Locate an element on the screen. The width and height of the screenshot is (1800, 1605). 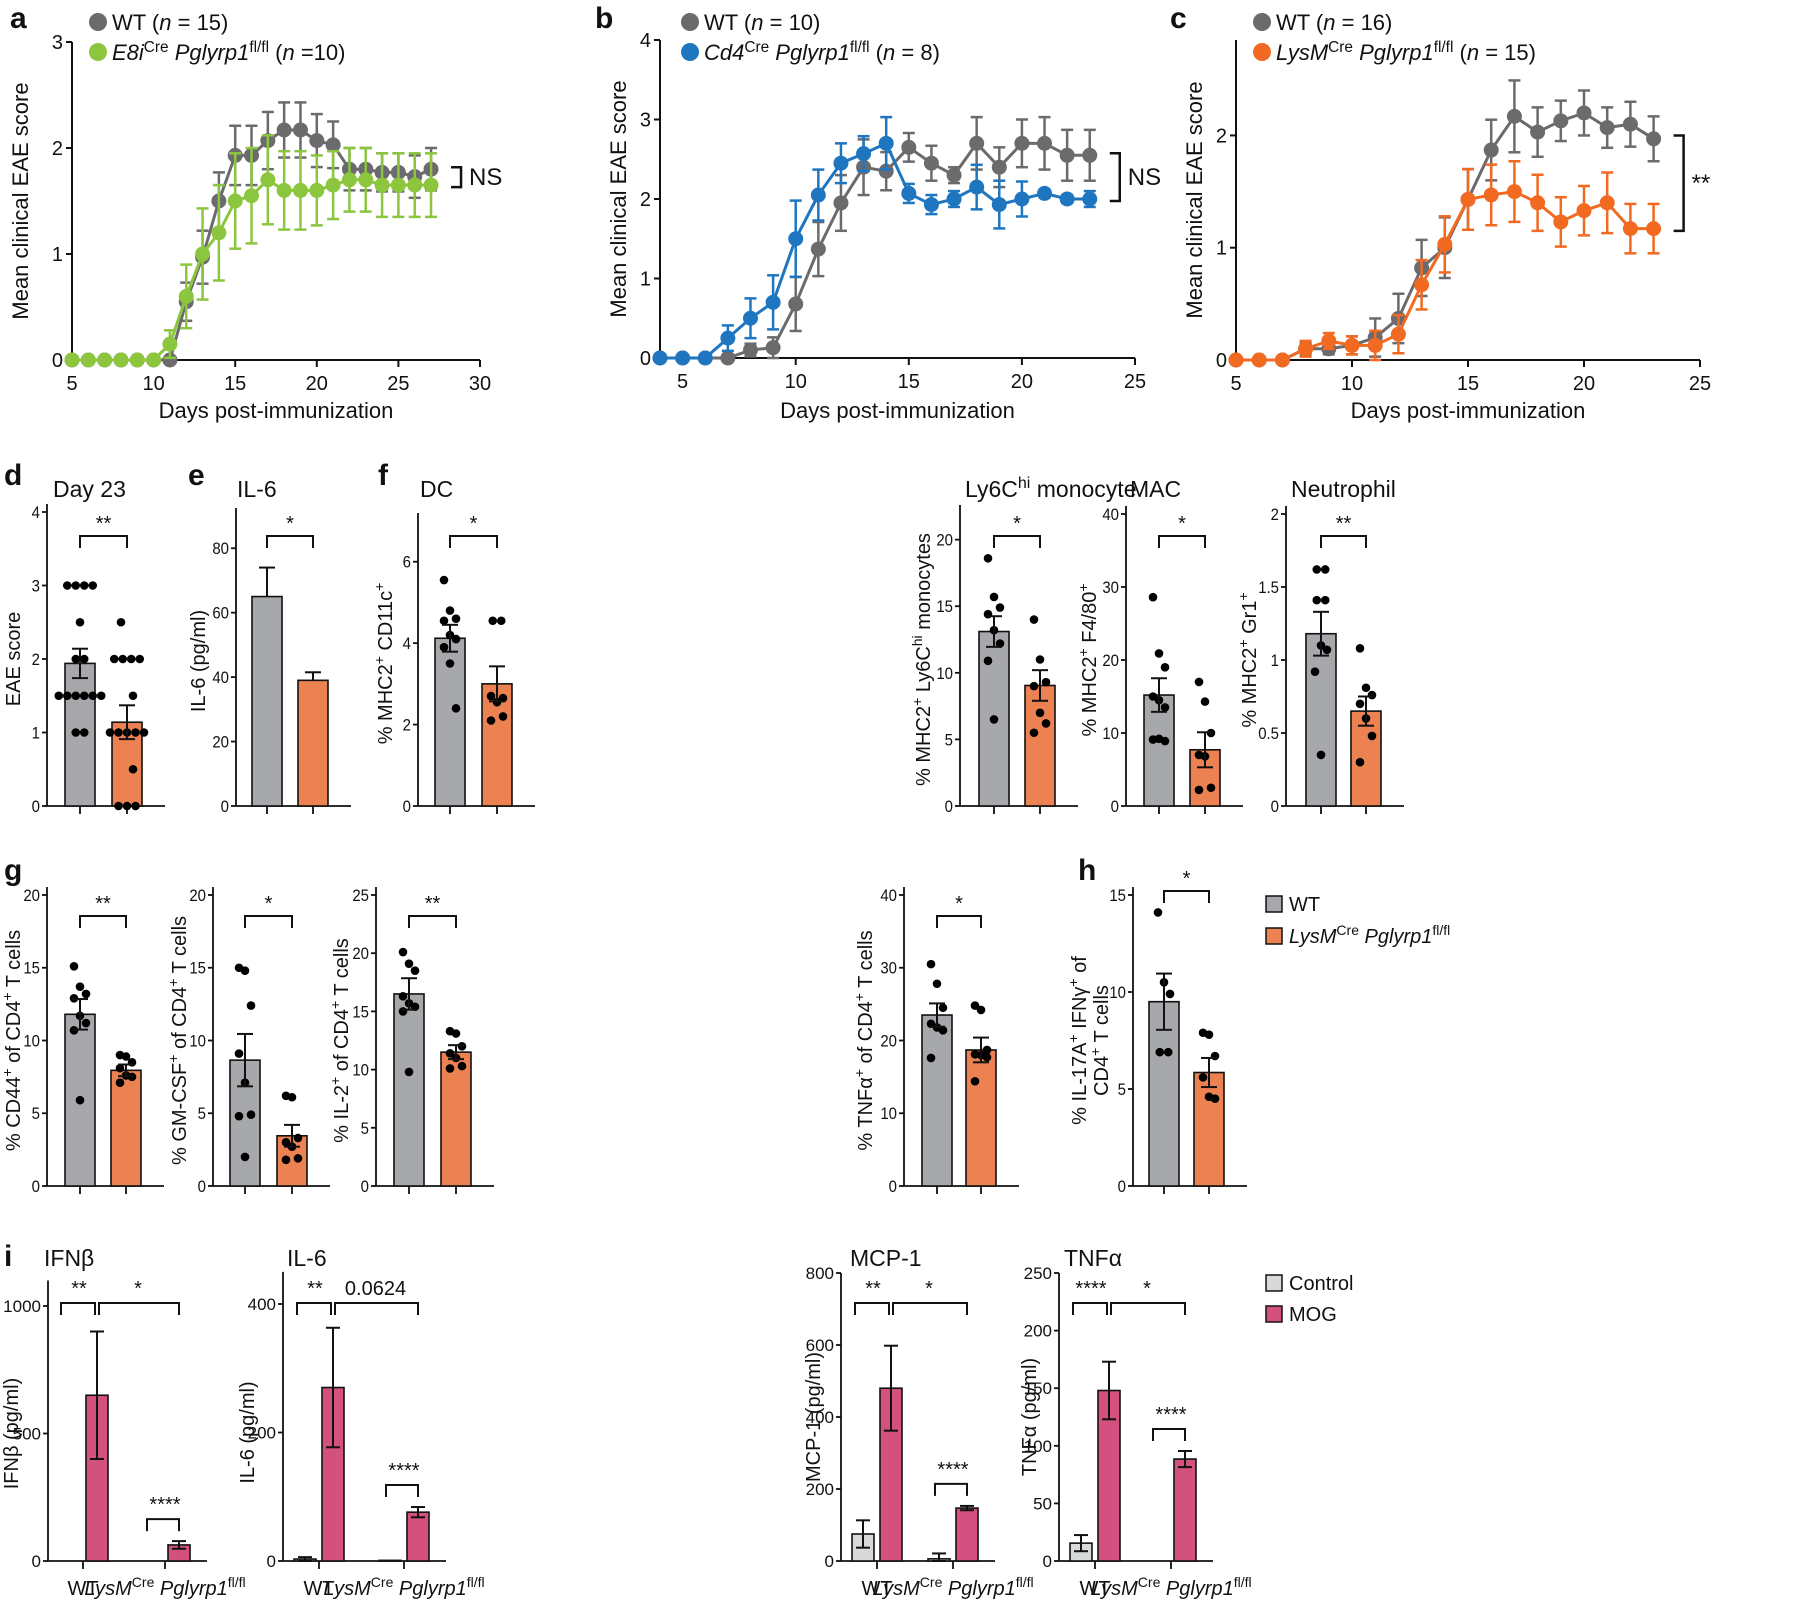
y-axis-label: % IL-17A+ IFNγ+ of is located at coordinates (1078, 1040).